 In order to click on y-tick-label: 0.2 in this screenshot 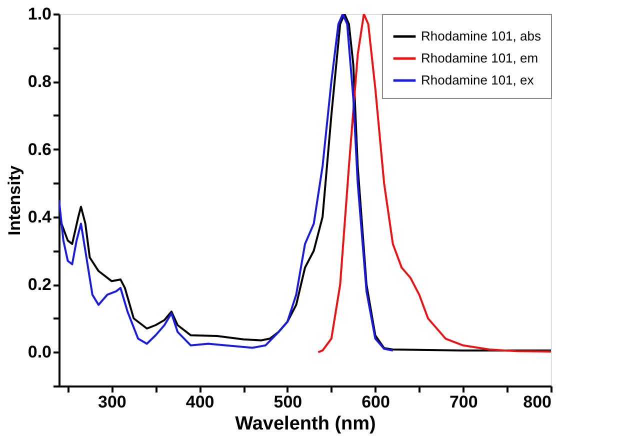, I will do `click(40, 284)`.